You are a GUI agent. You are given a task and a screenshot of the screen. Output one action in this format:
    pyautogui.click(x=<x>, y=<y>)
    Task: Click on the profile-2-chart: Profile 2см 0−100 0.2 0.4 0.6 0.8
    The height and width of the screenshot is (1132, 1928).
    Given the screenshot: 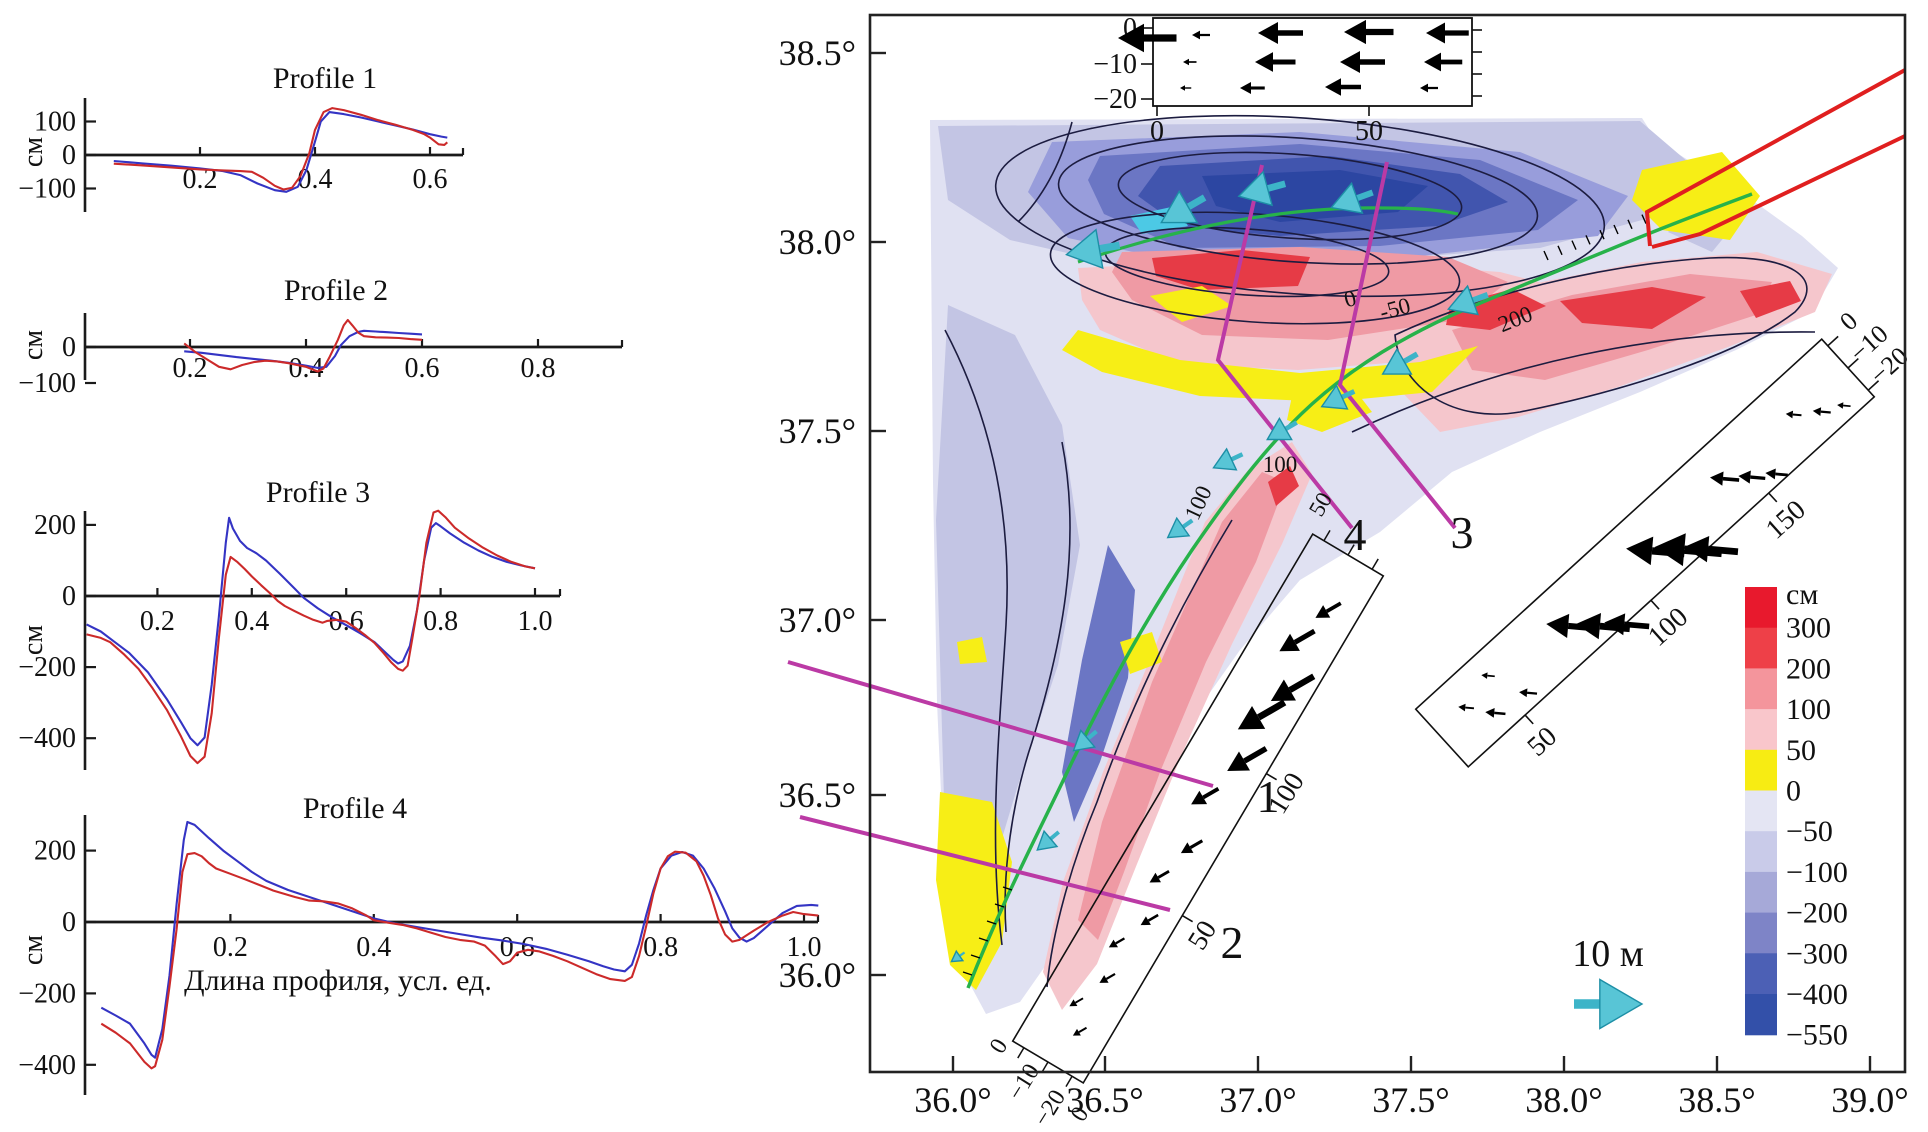 What is the action you would take?
    pyautogui.click(x=321, y=336)
    